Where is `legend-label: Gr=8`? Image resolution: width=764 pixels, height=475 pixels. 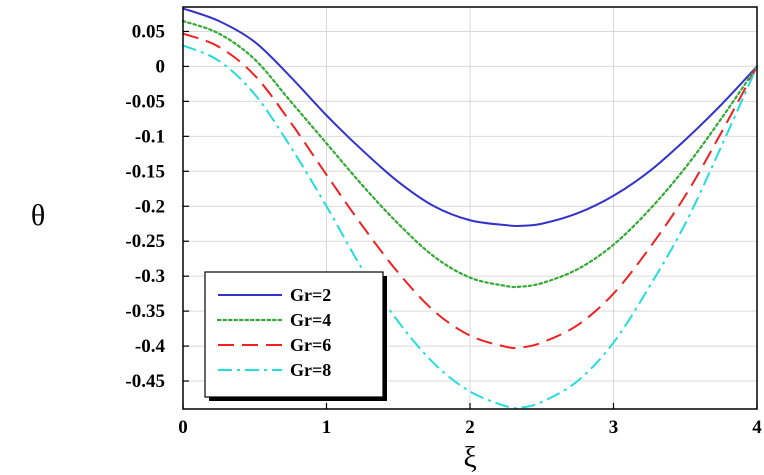 legend-label: Gr=8 is located at coordinates (310, 370).